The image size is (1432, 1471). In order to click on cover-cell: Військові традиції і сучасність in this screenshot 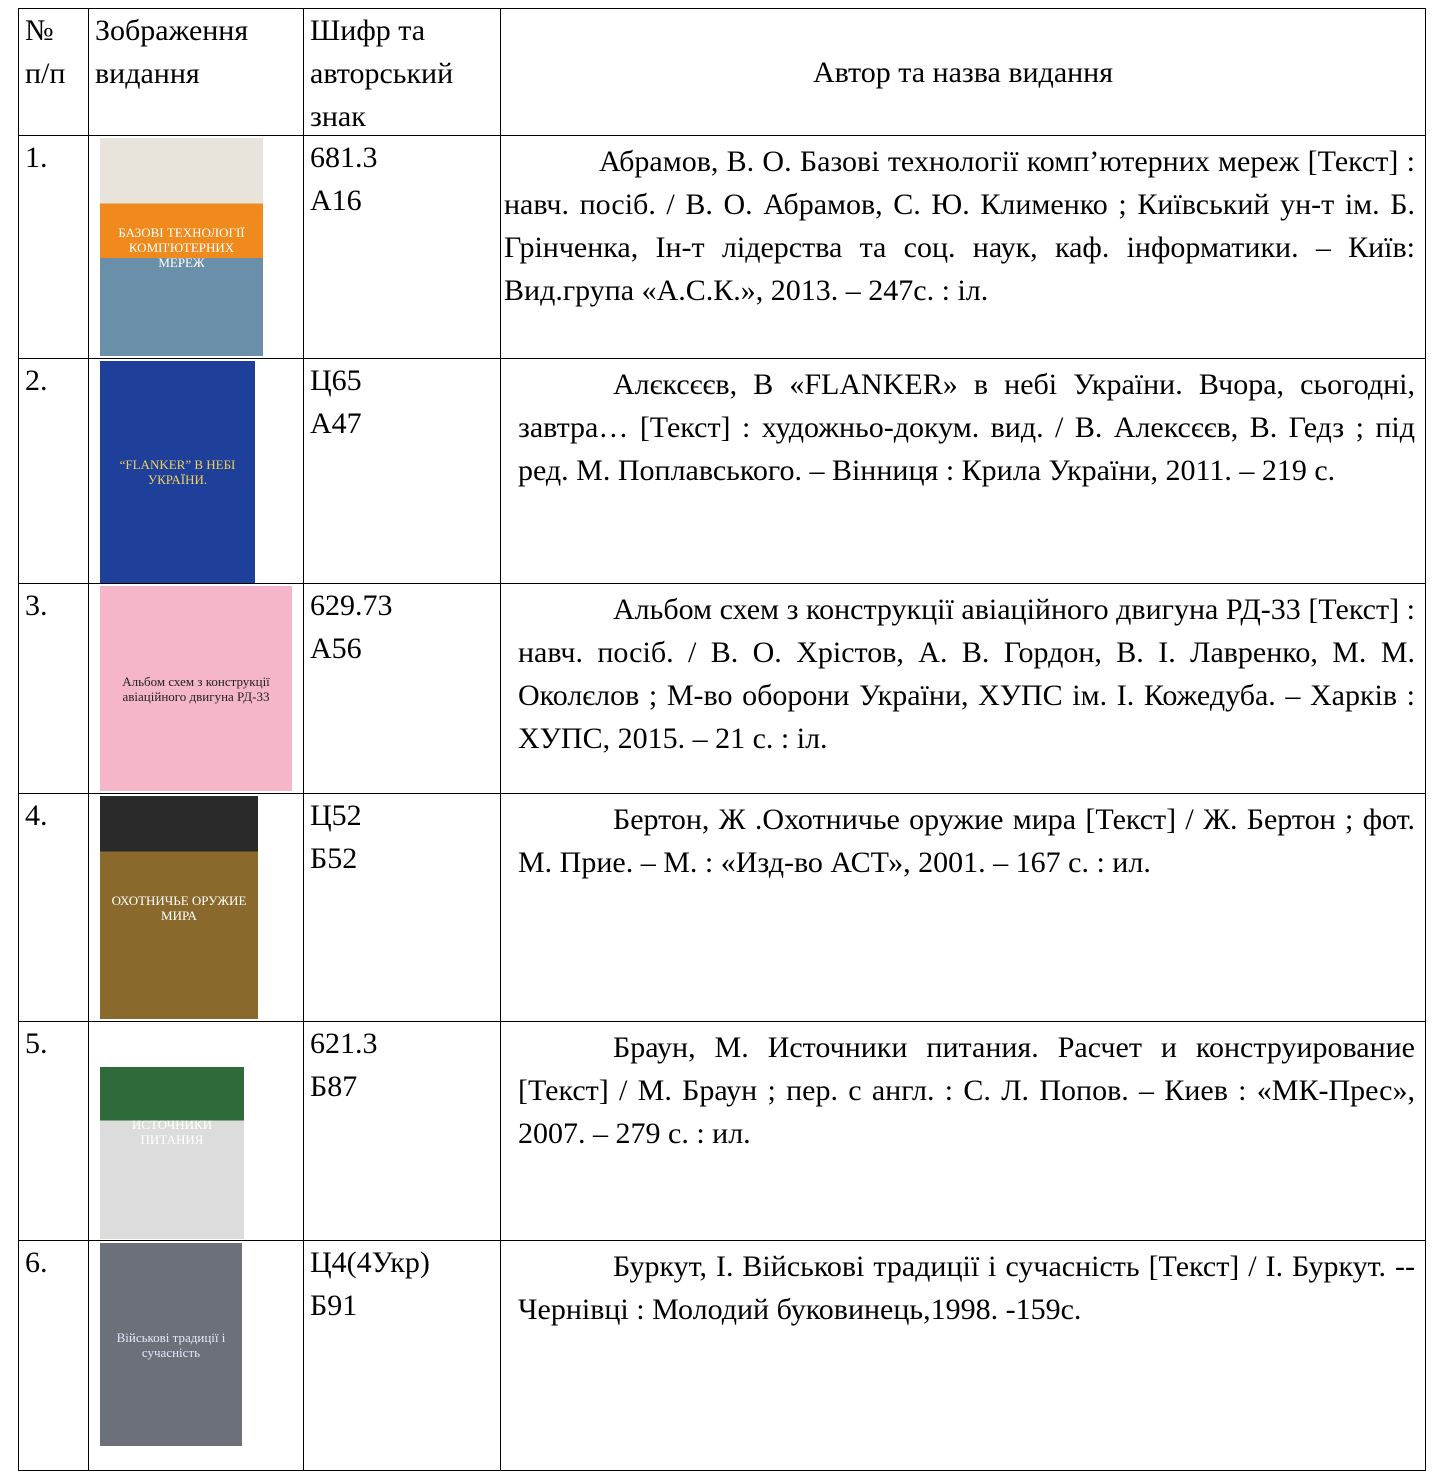, I will do `click(196, 1355)`.